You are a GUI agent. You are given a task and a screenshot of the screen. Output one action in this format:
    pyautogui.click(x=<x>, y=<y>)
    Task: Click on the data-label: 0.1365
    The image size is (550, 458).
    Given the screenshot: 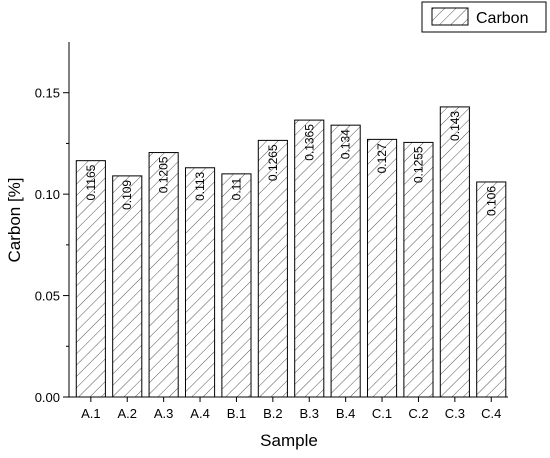 What is the action you would take?
    pyautogui.click(x=309, y=142)
    